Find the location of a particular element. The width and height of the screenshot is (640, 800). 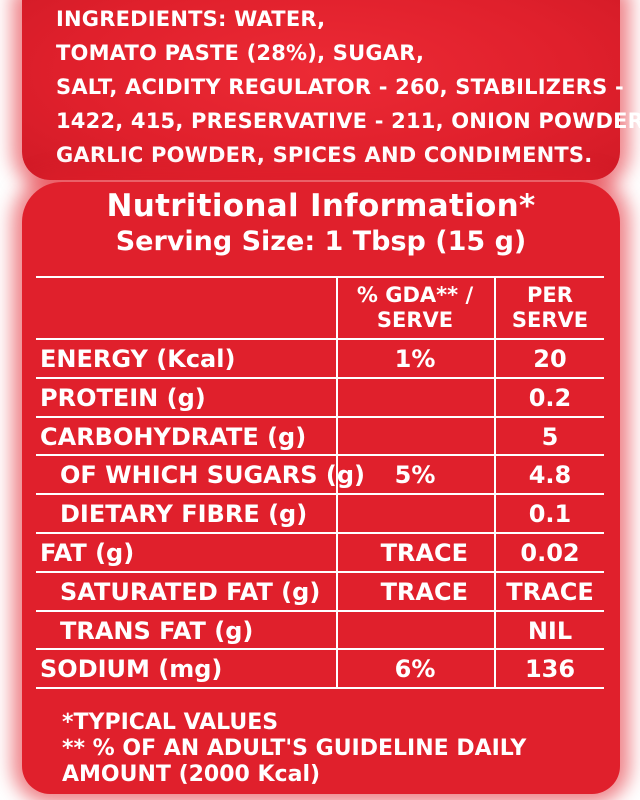

per-serve-value: 0.02 is located at coordinates (550, 552).